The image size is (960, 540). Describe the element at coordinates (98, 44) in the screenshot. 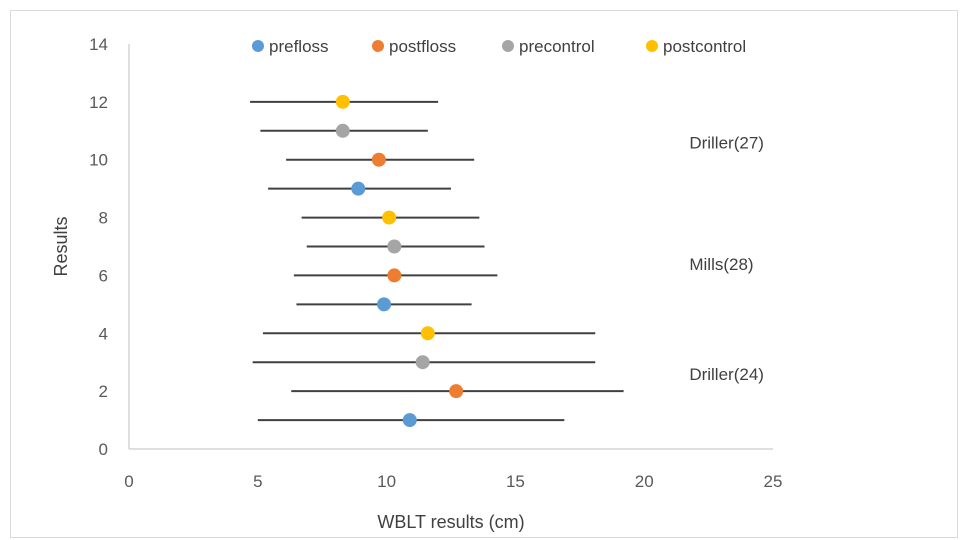

I see `y-tick-label: 14` at that location.